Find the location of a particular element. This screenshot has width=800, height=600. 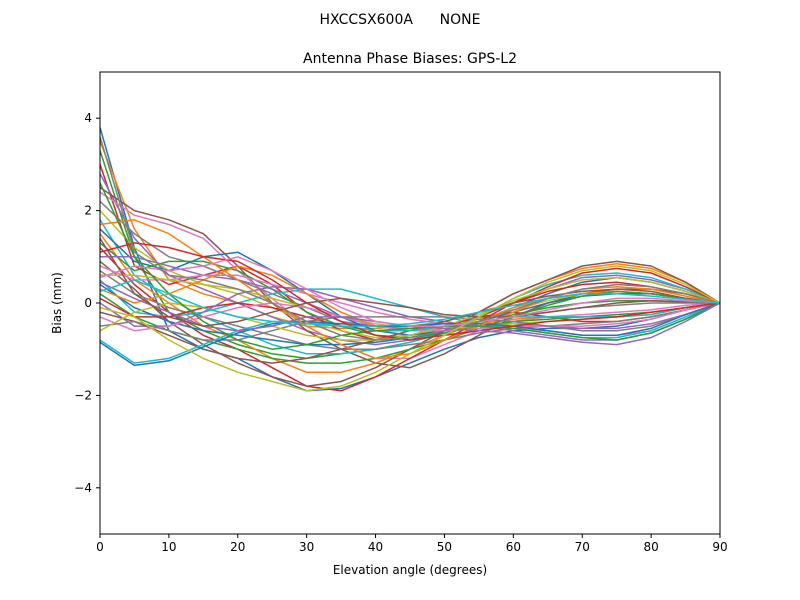

y-tick-label: −4 is located at coordinates (83, 488).